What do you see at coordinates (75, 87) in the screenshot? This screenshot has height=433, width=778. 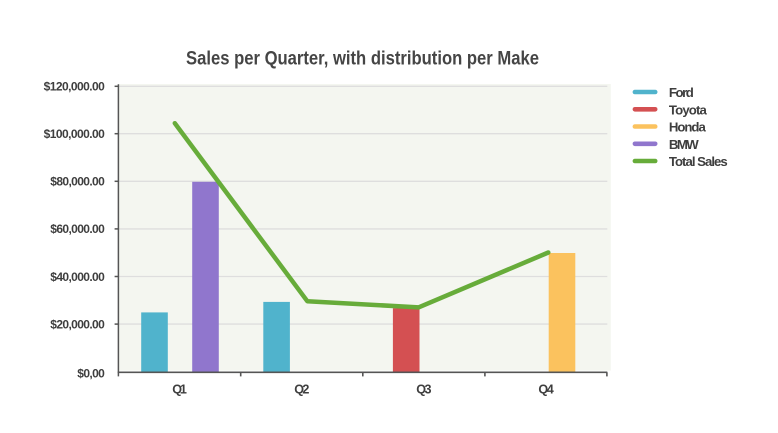 I see `svg-text: $120,000.00` at bounding box center [75, 87].